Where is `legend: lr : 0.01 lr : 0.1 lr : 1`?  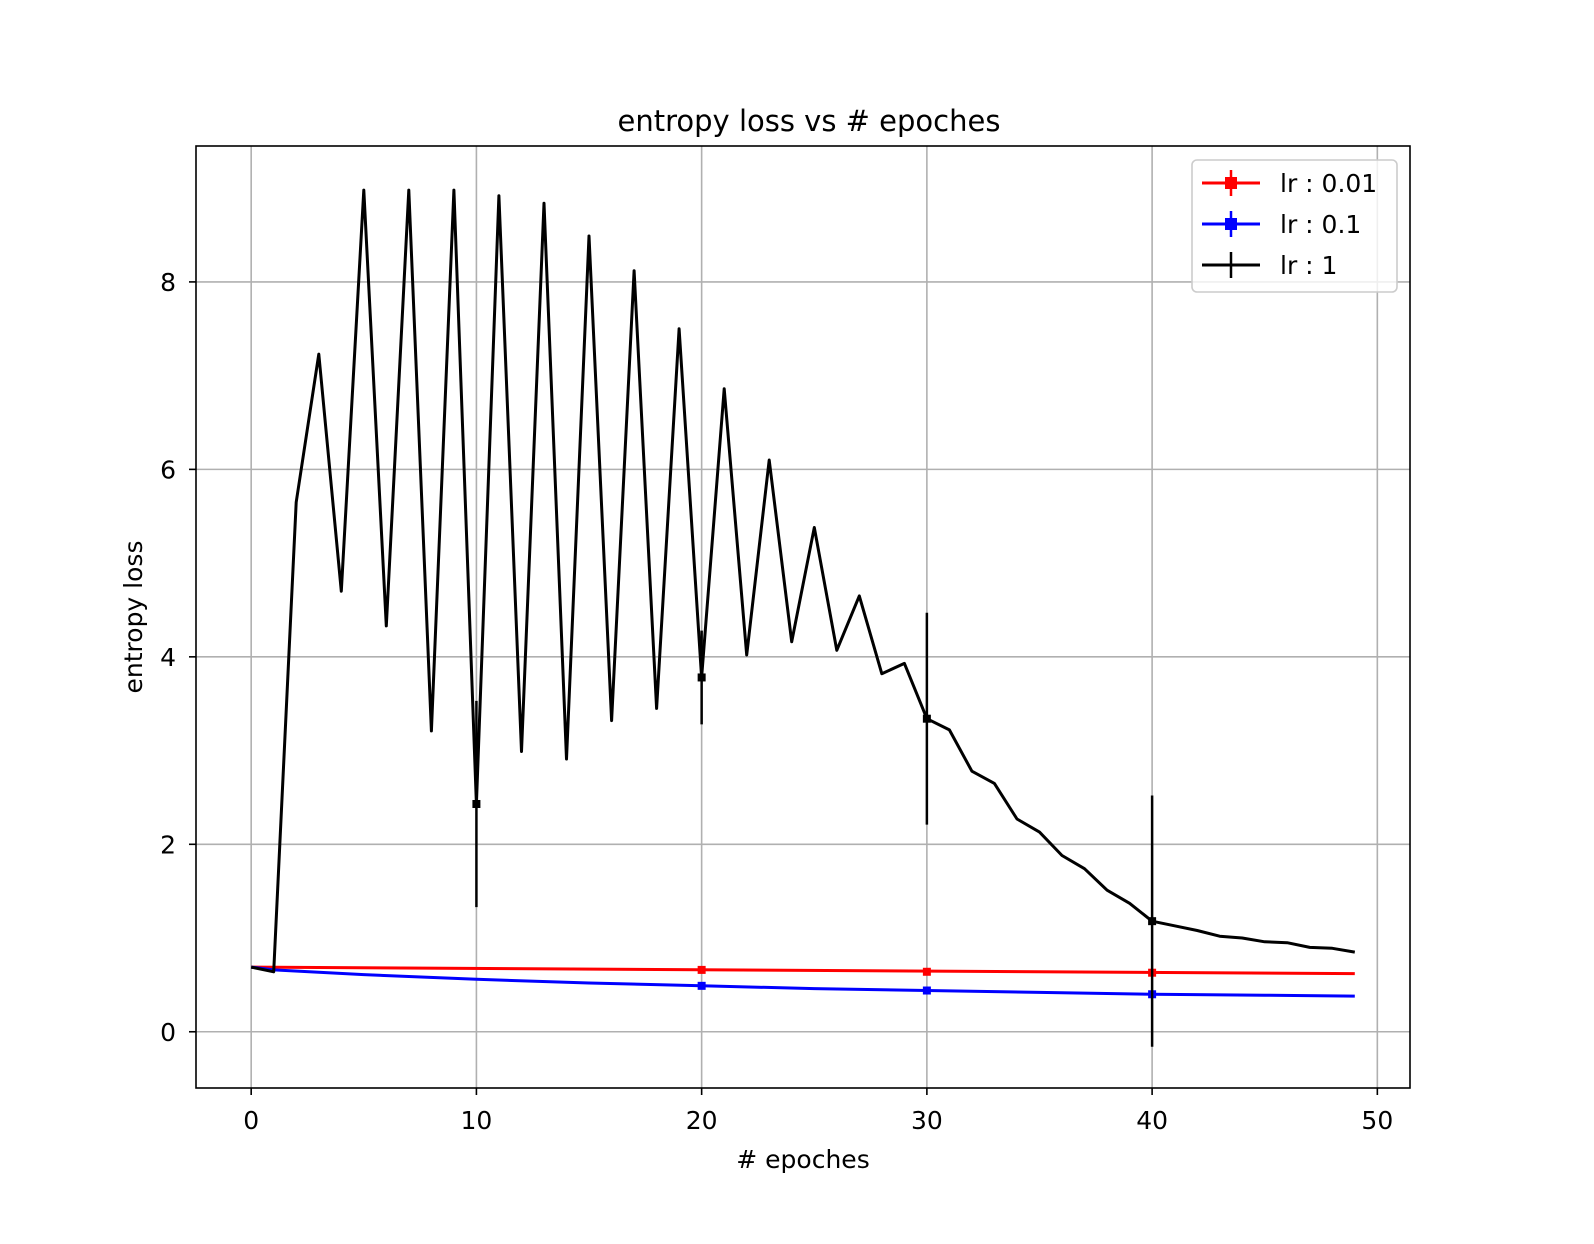
legend: lr : 0.01 lr : 0.1 lr : 1 is located at coordinates (1294, 226).